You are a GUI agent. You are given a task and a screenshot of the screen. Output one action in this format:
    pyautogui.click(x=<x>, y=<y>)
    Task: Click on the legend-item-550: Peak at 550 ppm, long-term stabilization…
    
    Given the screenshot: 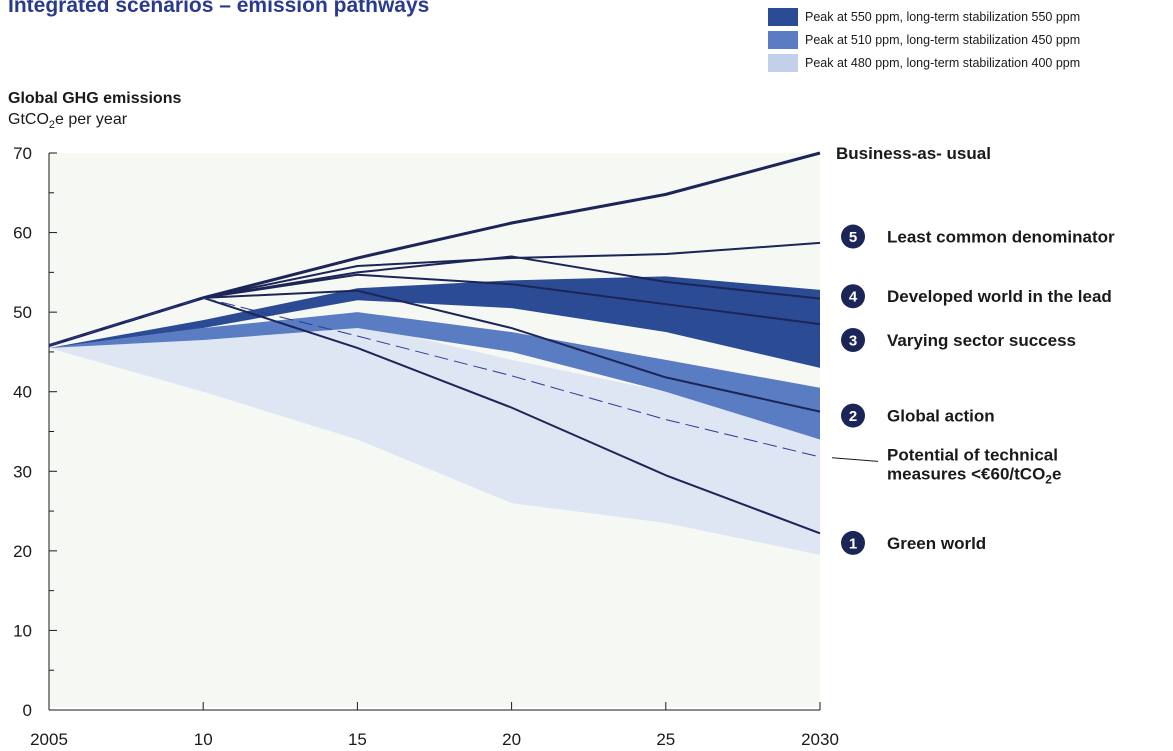 What is the action you would take?
    pyautogui.click(x=924, y=17)
    